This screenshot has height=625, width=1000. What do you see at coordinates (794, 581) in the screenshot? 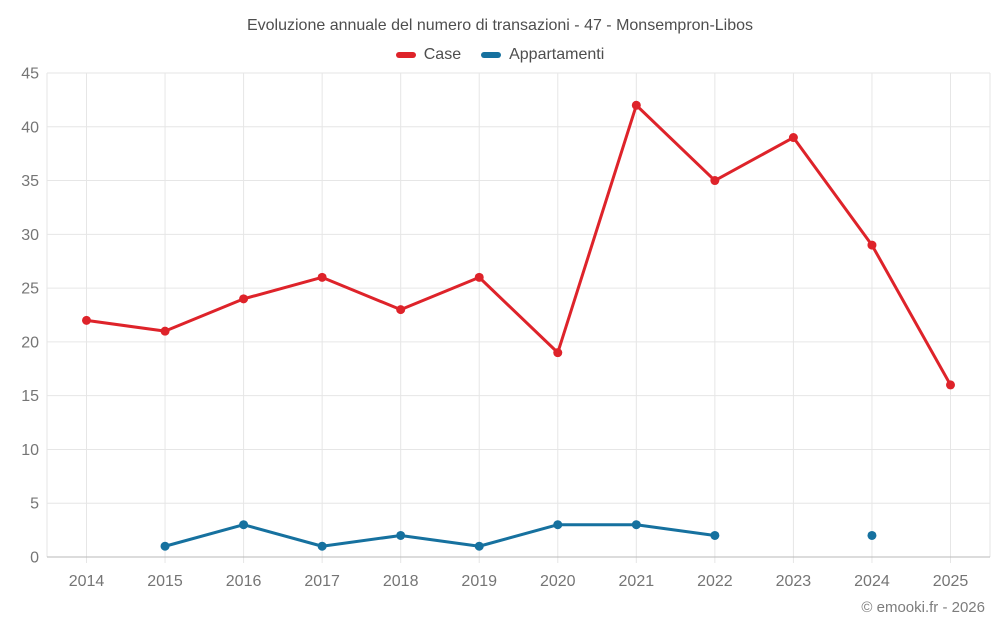
I see `svg-text: 2023` at bounding box center [794, 581].